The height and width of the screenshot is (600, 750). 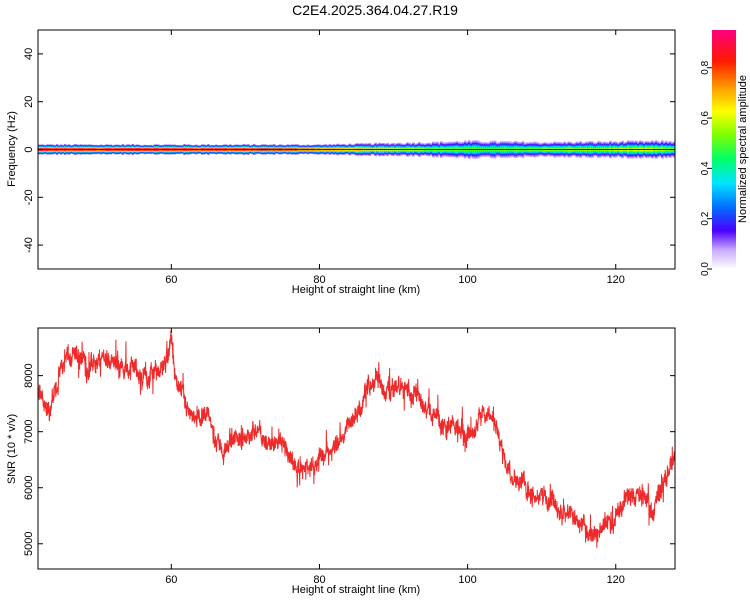 I want to click on colorbar-label: Normalized spectral amplitude, so click(x=743, y=149).